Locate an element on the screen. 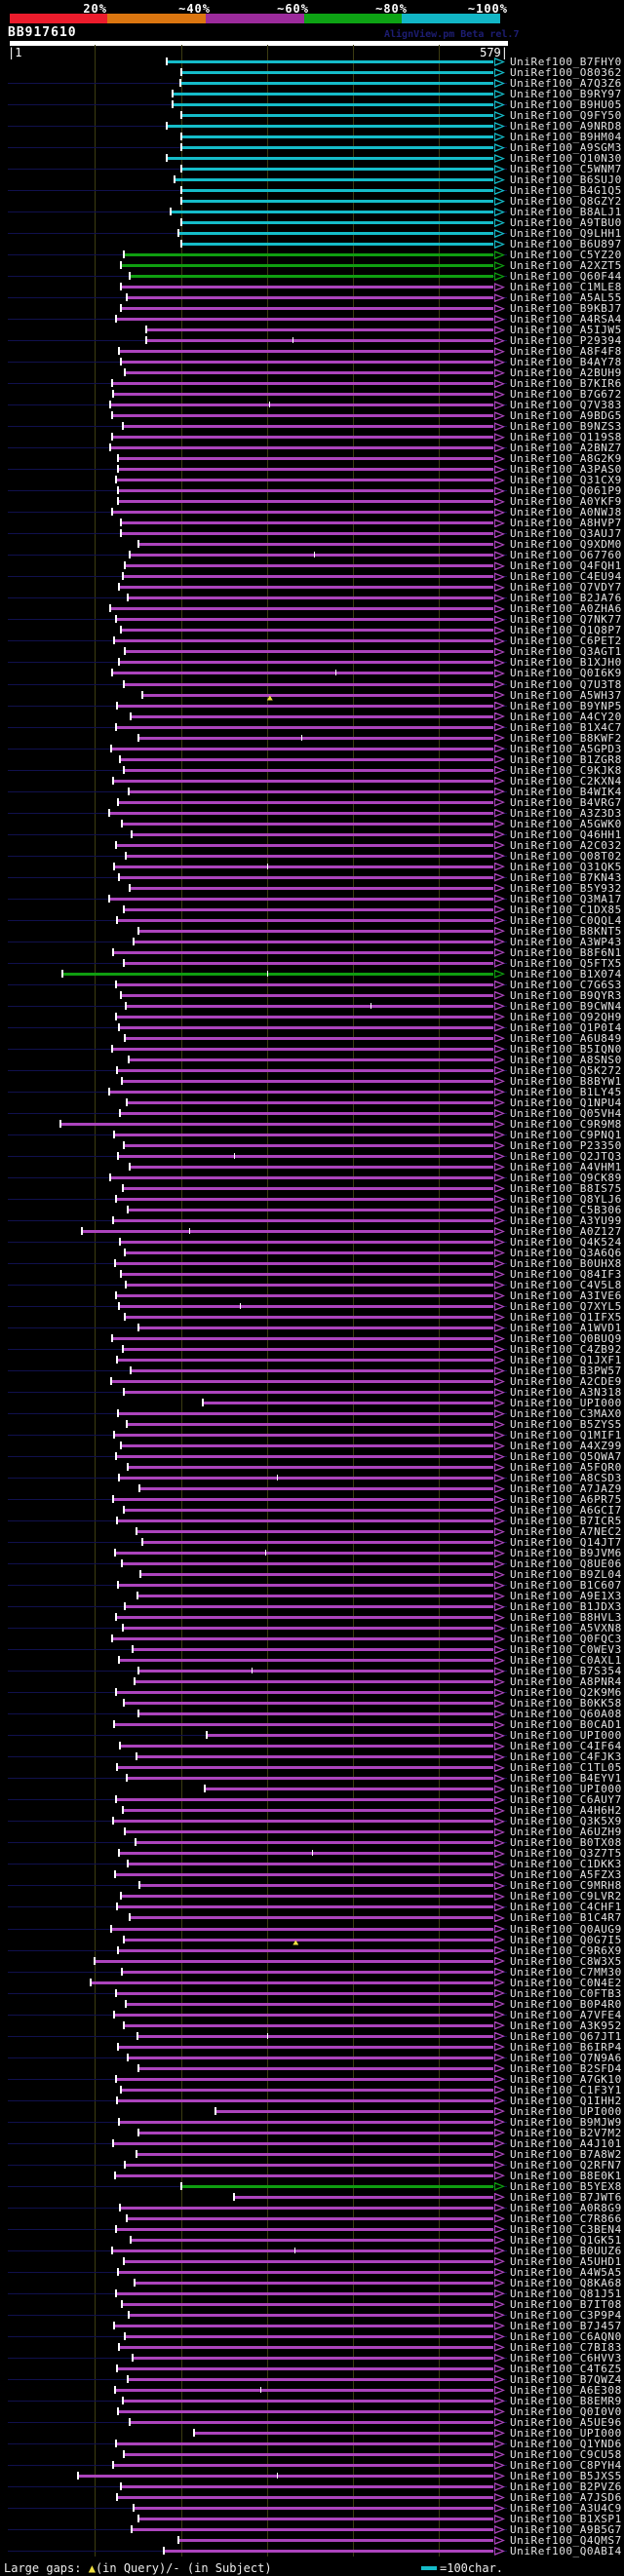 The height and width of the screenshot is (2576, 624). hit-label: UniRef100_C1DKK3 is located at coordinates (566, 1864).